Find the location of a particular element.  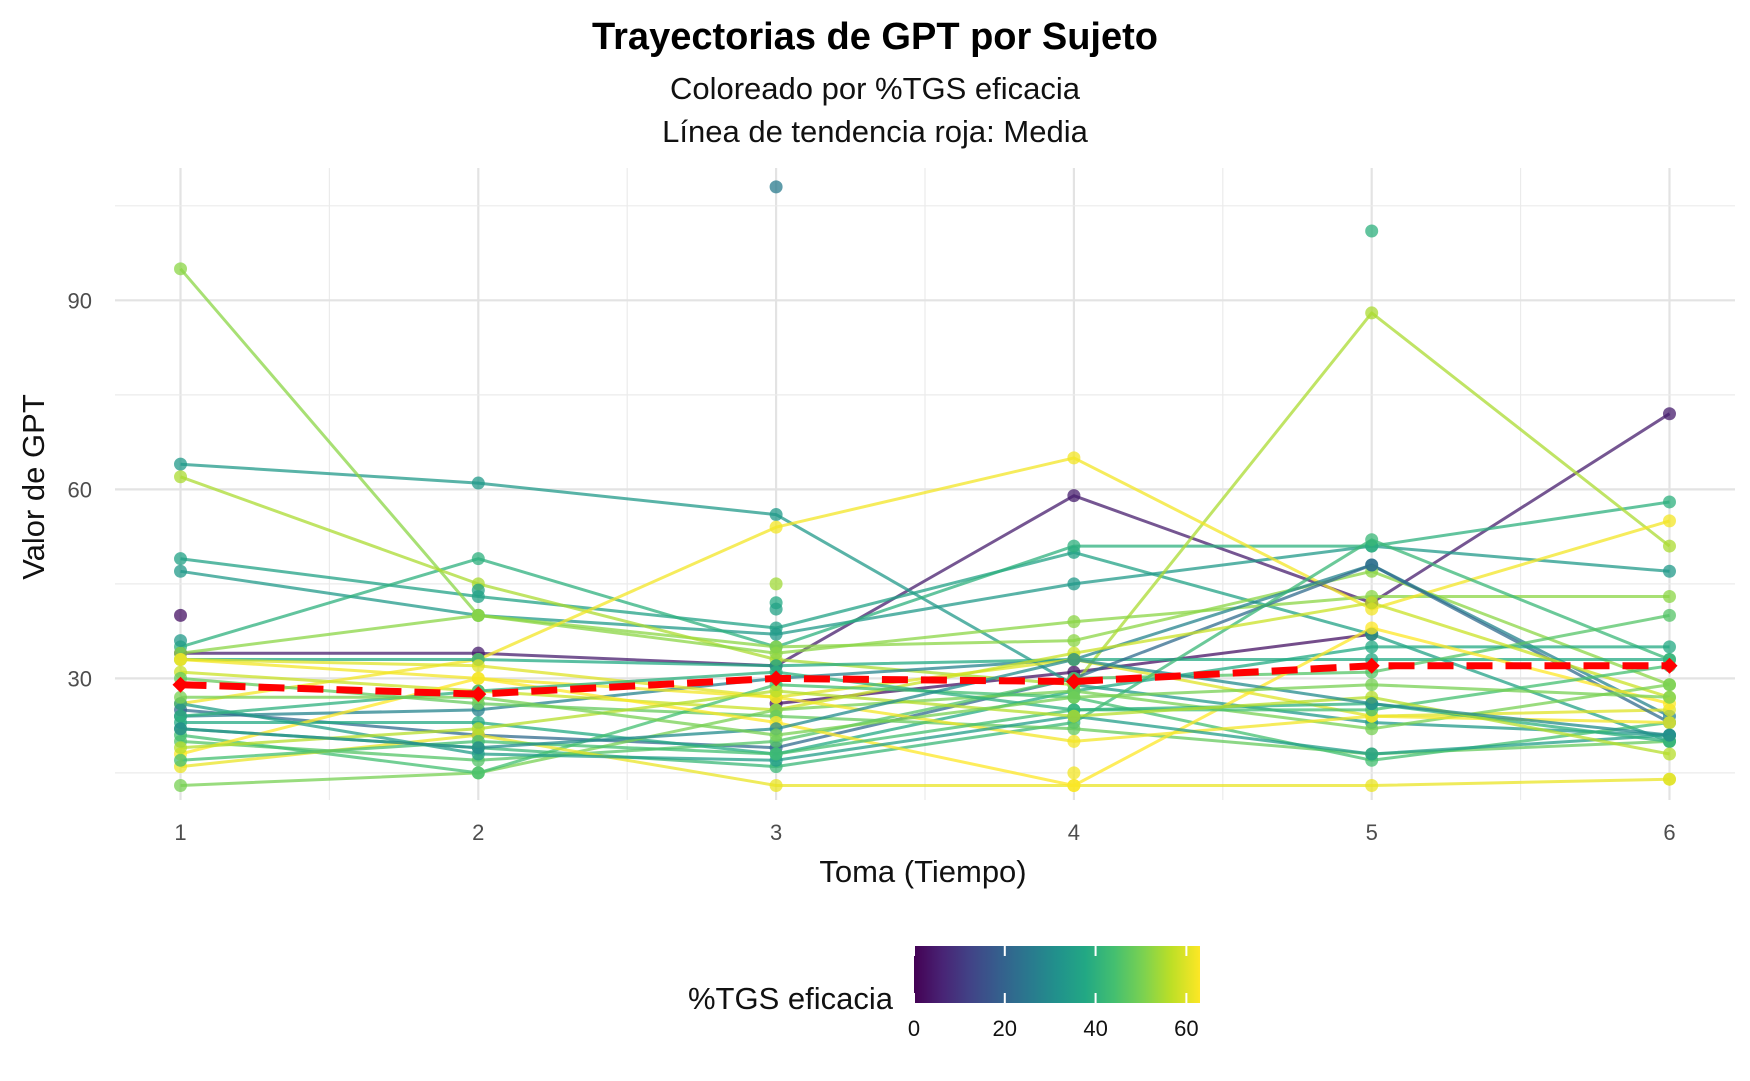

x-tick-label: 6 is located at coordinates (1669, 832).